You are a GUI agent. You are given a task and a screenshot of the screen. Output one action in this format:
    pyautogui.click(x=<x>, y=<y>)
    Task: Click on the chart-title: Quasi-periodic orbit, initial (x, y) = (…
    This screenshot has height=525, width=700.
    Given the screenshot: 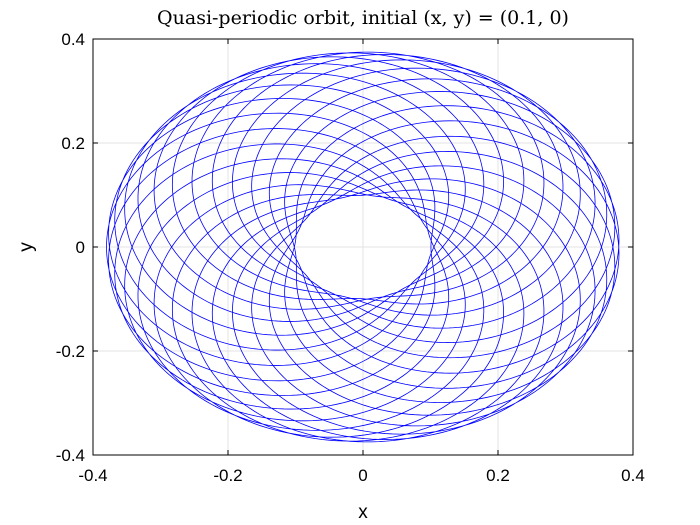 What is the action you would take?
    pyautogui.click(x=363, y=18)
    